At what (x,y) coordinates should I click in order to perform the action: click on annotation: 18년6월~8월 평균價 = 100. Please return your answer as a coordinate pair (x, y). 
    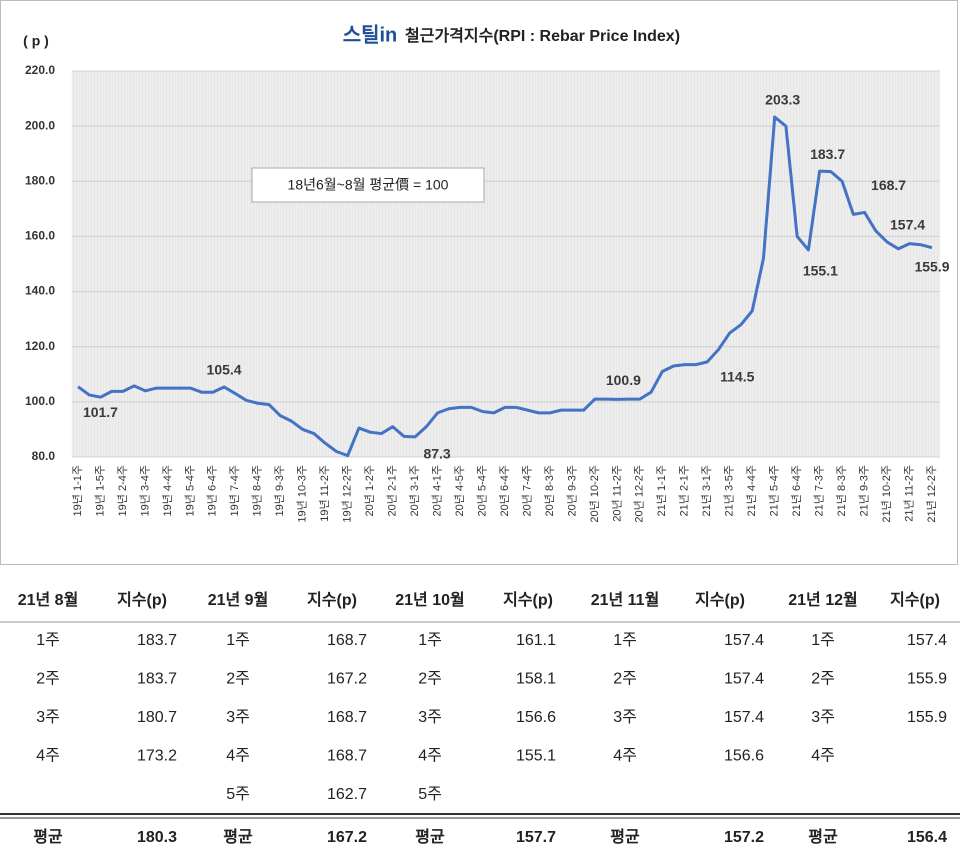
    Looking at the image, I should click on (368, 185).